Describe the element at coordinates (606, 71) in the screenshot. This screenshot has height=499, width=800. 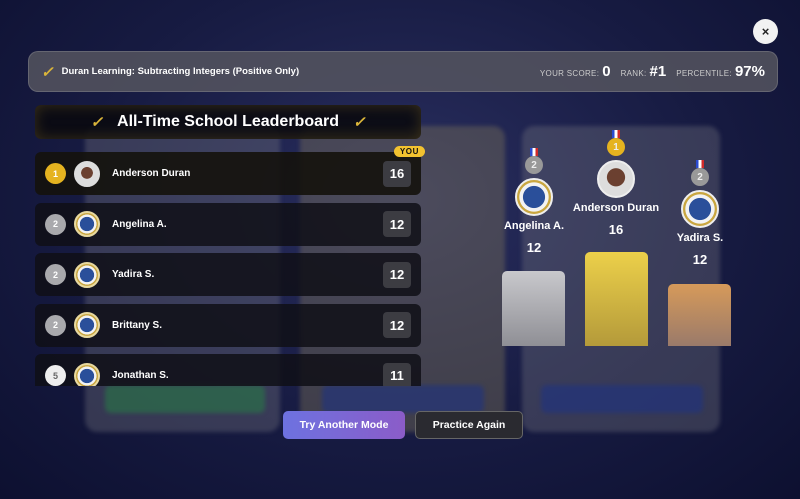
I see `score-value: 0` at that location.